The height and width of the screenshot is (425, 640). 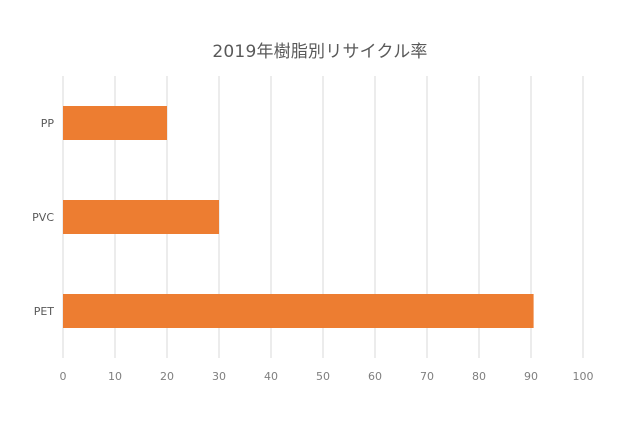 I want to click on x-tick-label: 60, so click(x=375, y=376).